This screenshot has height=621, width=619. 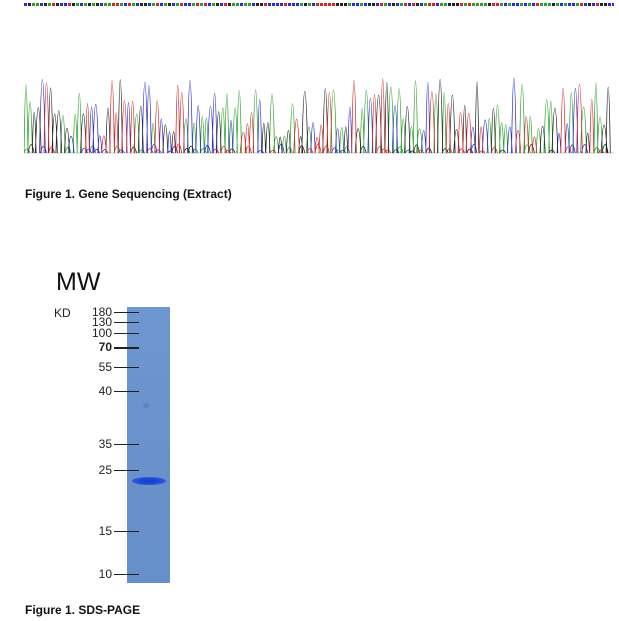 I want to click on protein-band, so click(x=149, y=481).